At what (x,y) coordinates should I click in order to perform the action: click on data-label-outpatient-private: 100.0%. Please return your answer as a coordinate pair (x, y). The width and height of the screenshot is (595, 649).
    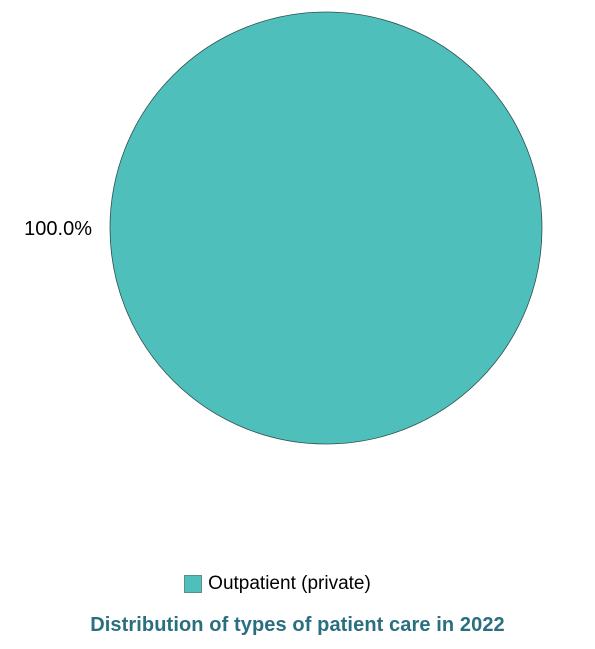
    Looking at the image, I should click on (58, 229).